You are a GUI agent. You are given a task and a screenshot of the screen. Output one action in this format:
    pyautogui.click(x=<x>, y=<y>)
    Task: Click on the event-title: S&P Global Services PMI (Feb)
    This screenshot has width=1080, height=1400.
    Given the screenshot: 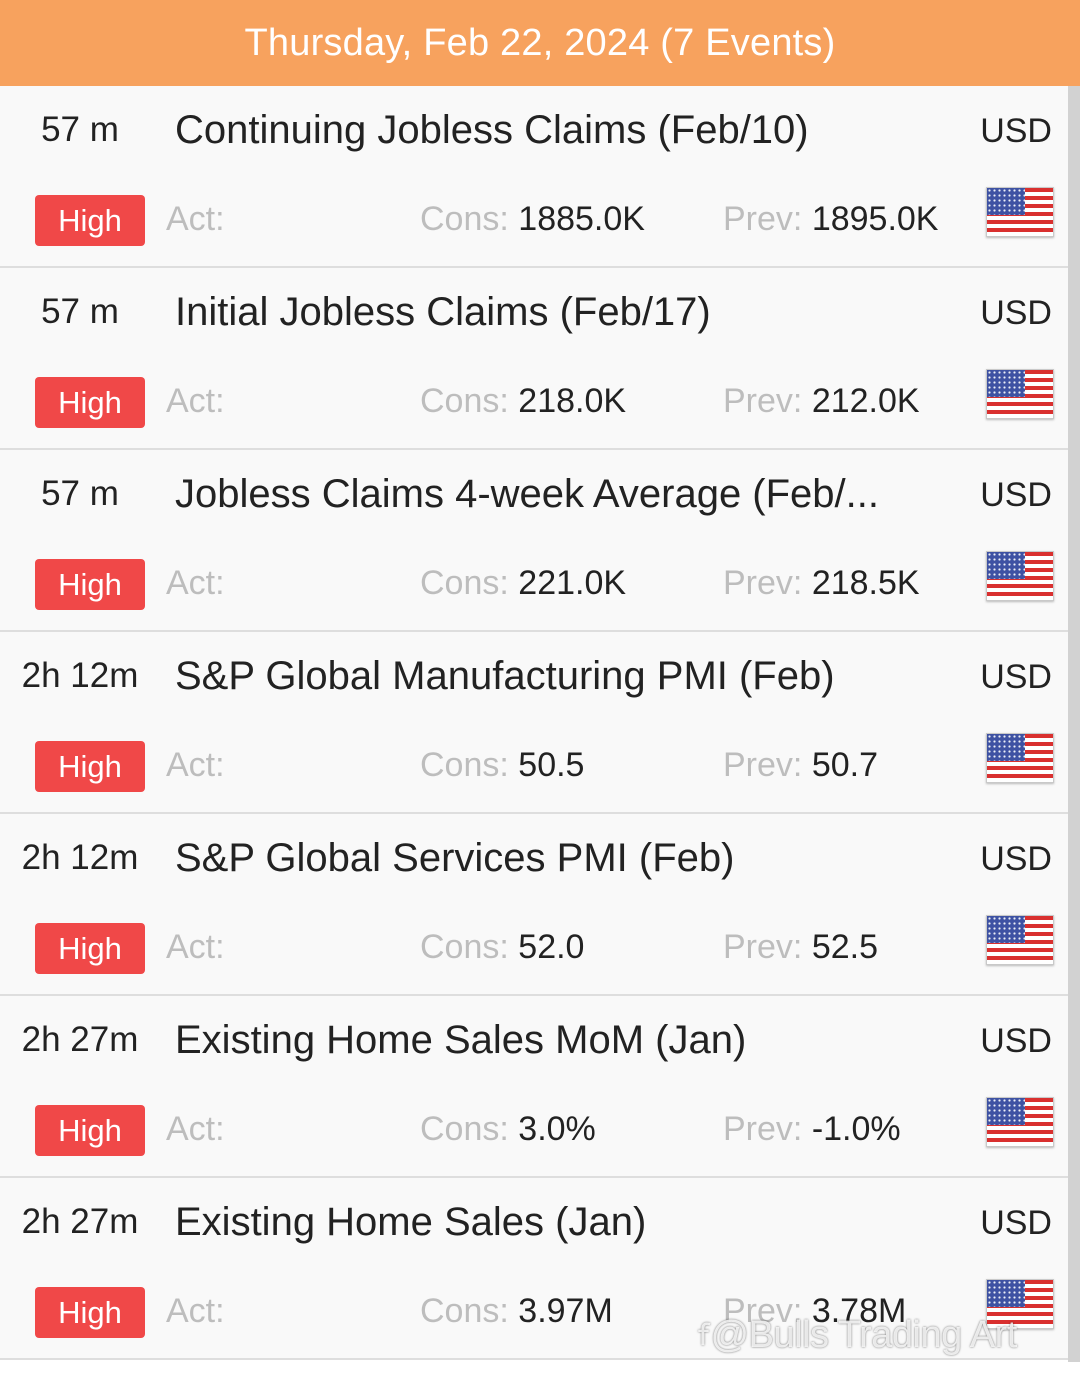 What is the action you would take?
    pyautogui.click(x=455, y=858)
    